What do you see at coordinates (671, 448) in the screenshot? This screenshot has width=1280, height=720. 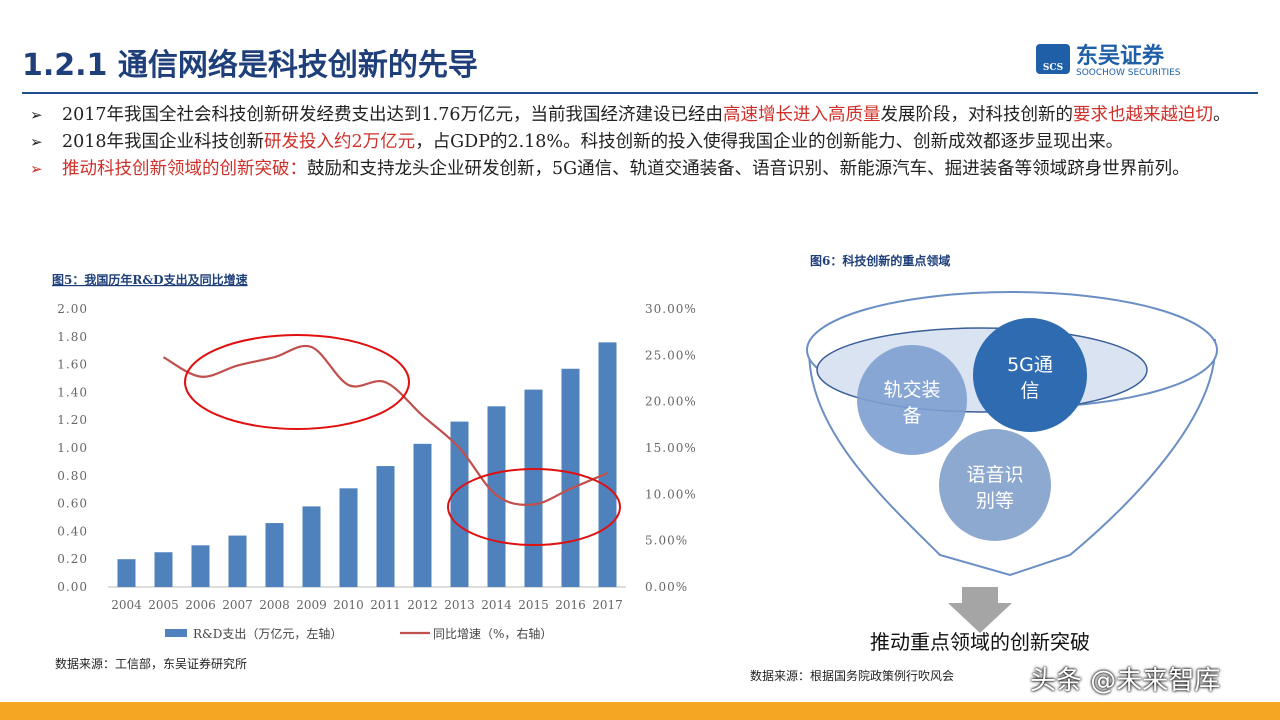 I see `y2-tick-label: 15.00%` at bounding box center [671, 448].